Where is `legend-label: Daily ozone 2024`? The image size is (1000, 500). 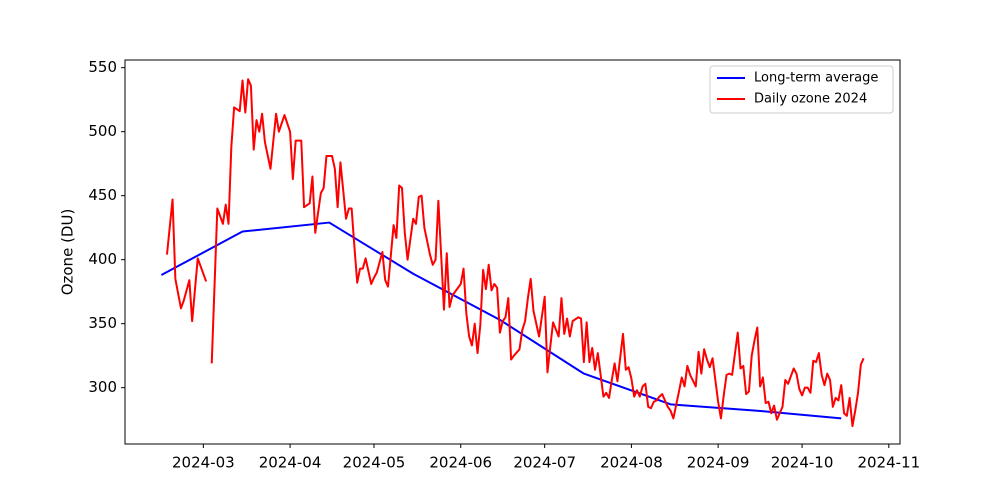
legend-label: Daily ozone 2024 is located at coordinates (810, 99).